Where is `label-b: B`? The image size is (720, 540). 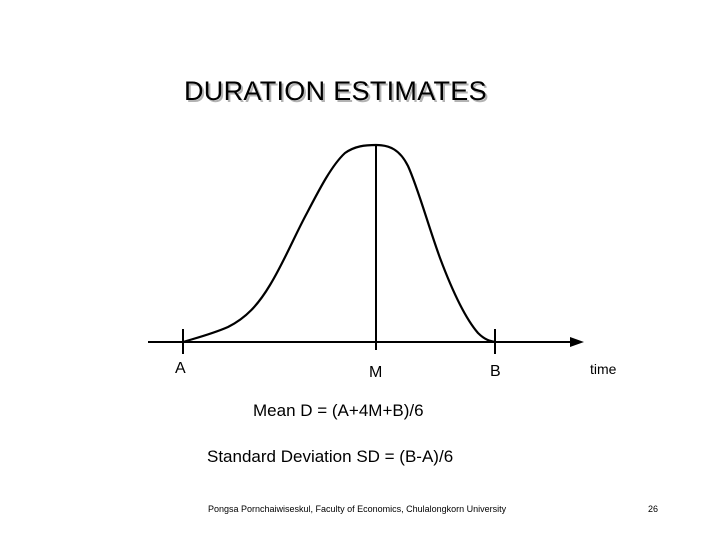
label-b: B is located at coordinates (495, 371).